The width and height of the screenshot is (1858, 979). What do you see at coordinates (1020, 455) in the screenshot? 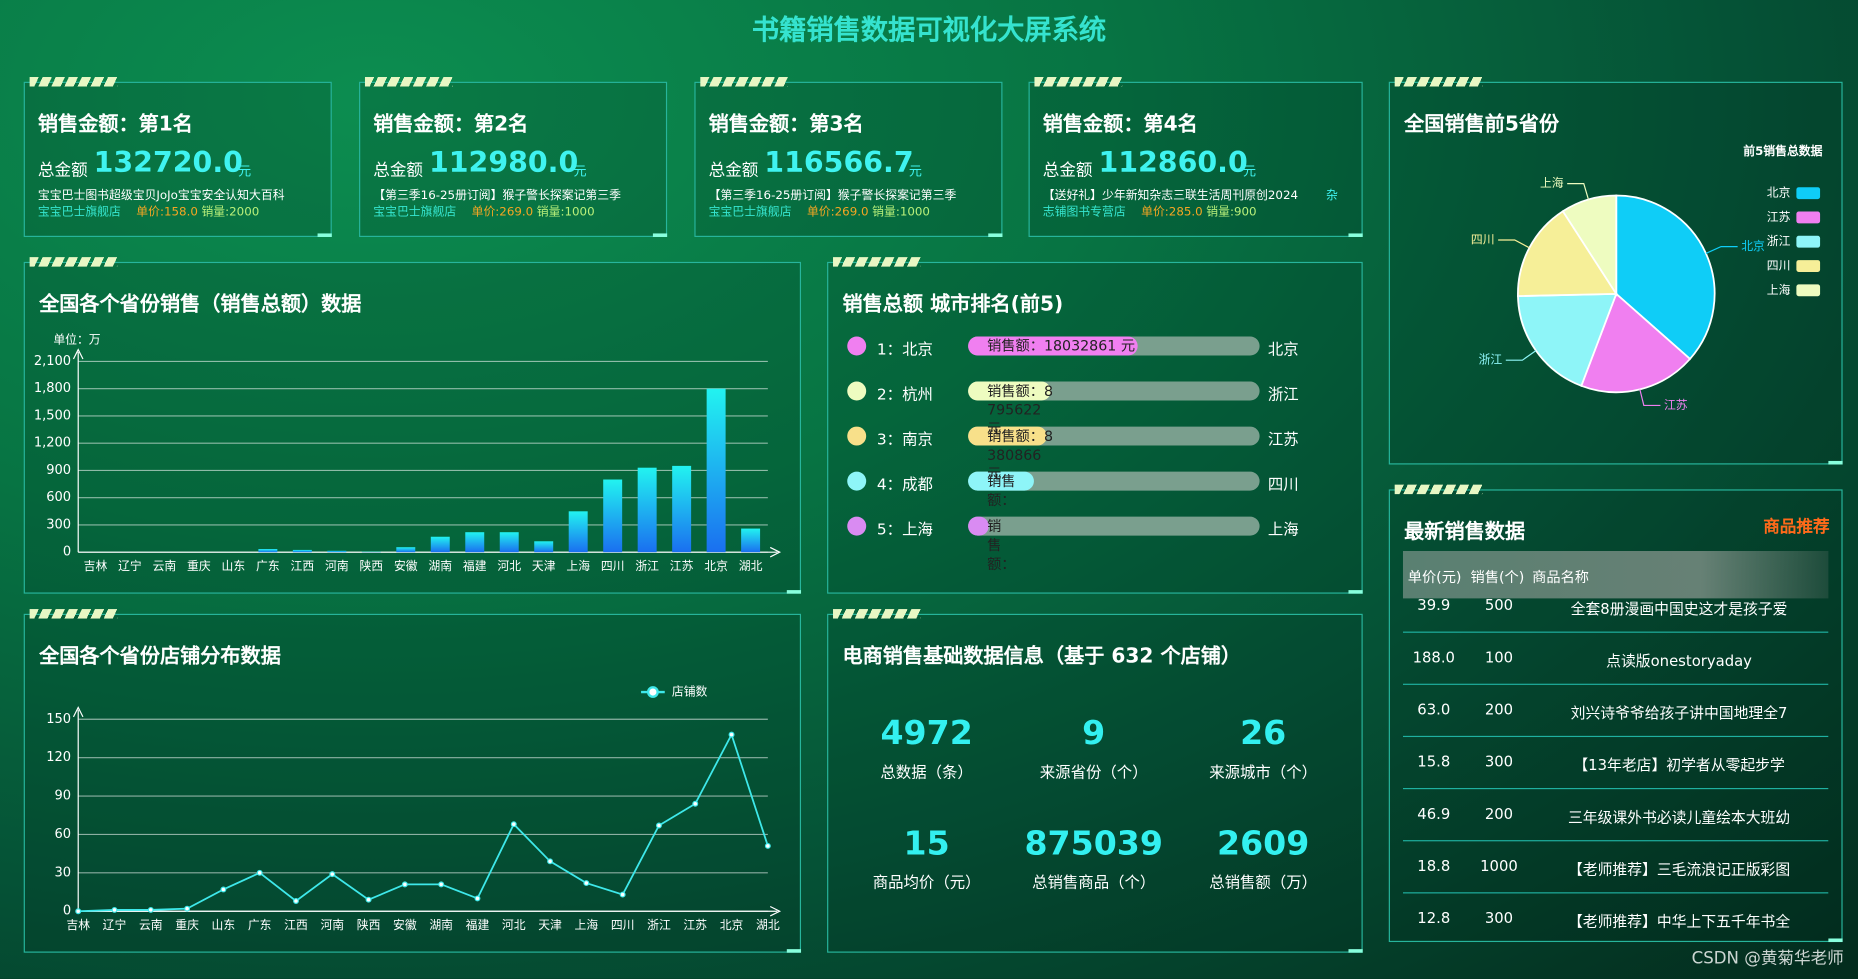
I see `bar-label: 销售额：8380866 元` at bounding box center [1020, 455].